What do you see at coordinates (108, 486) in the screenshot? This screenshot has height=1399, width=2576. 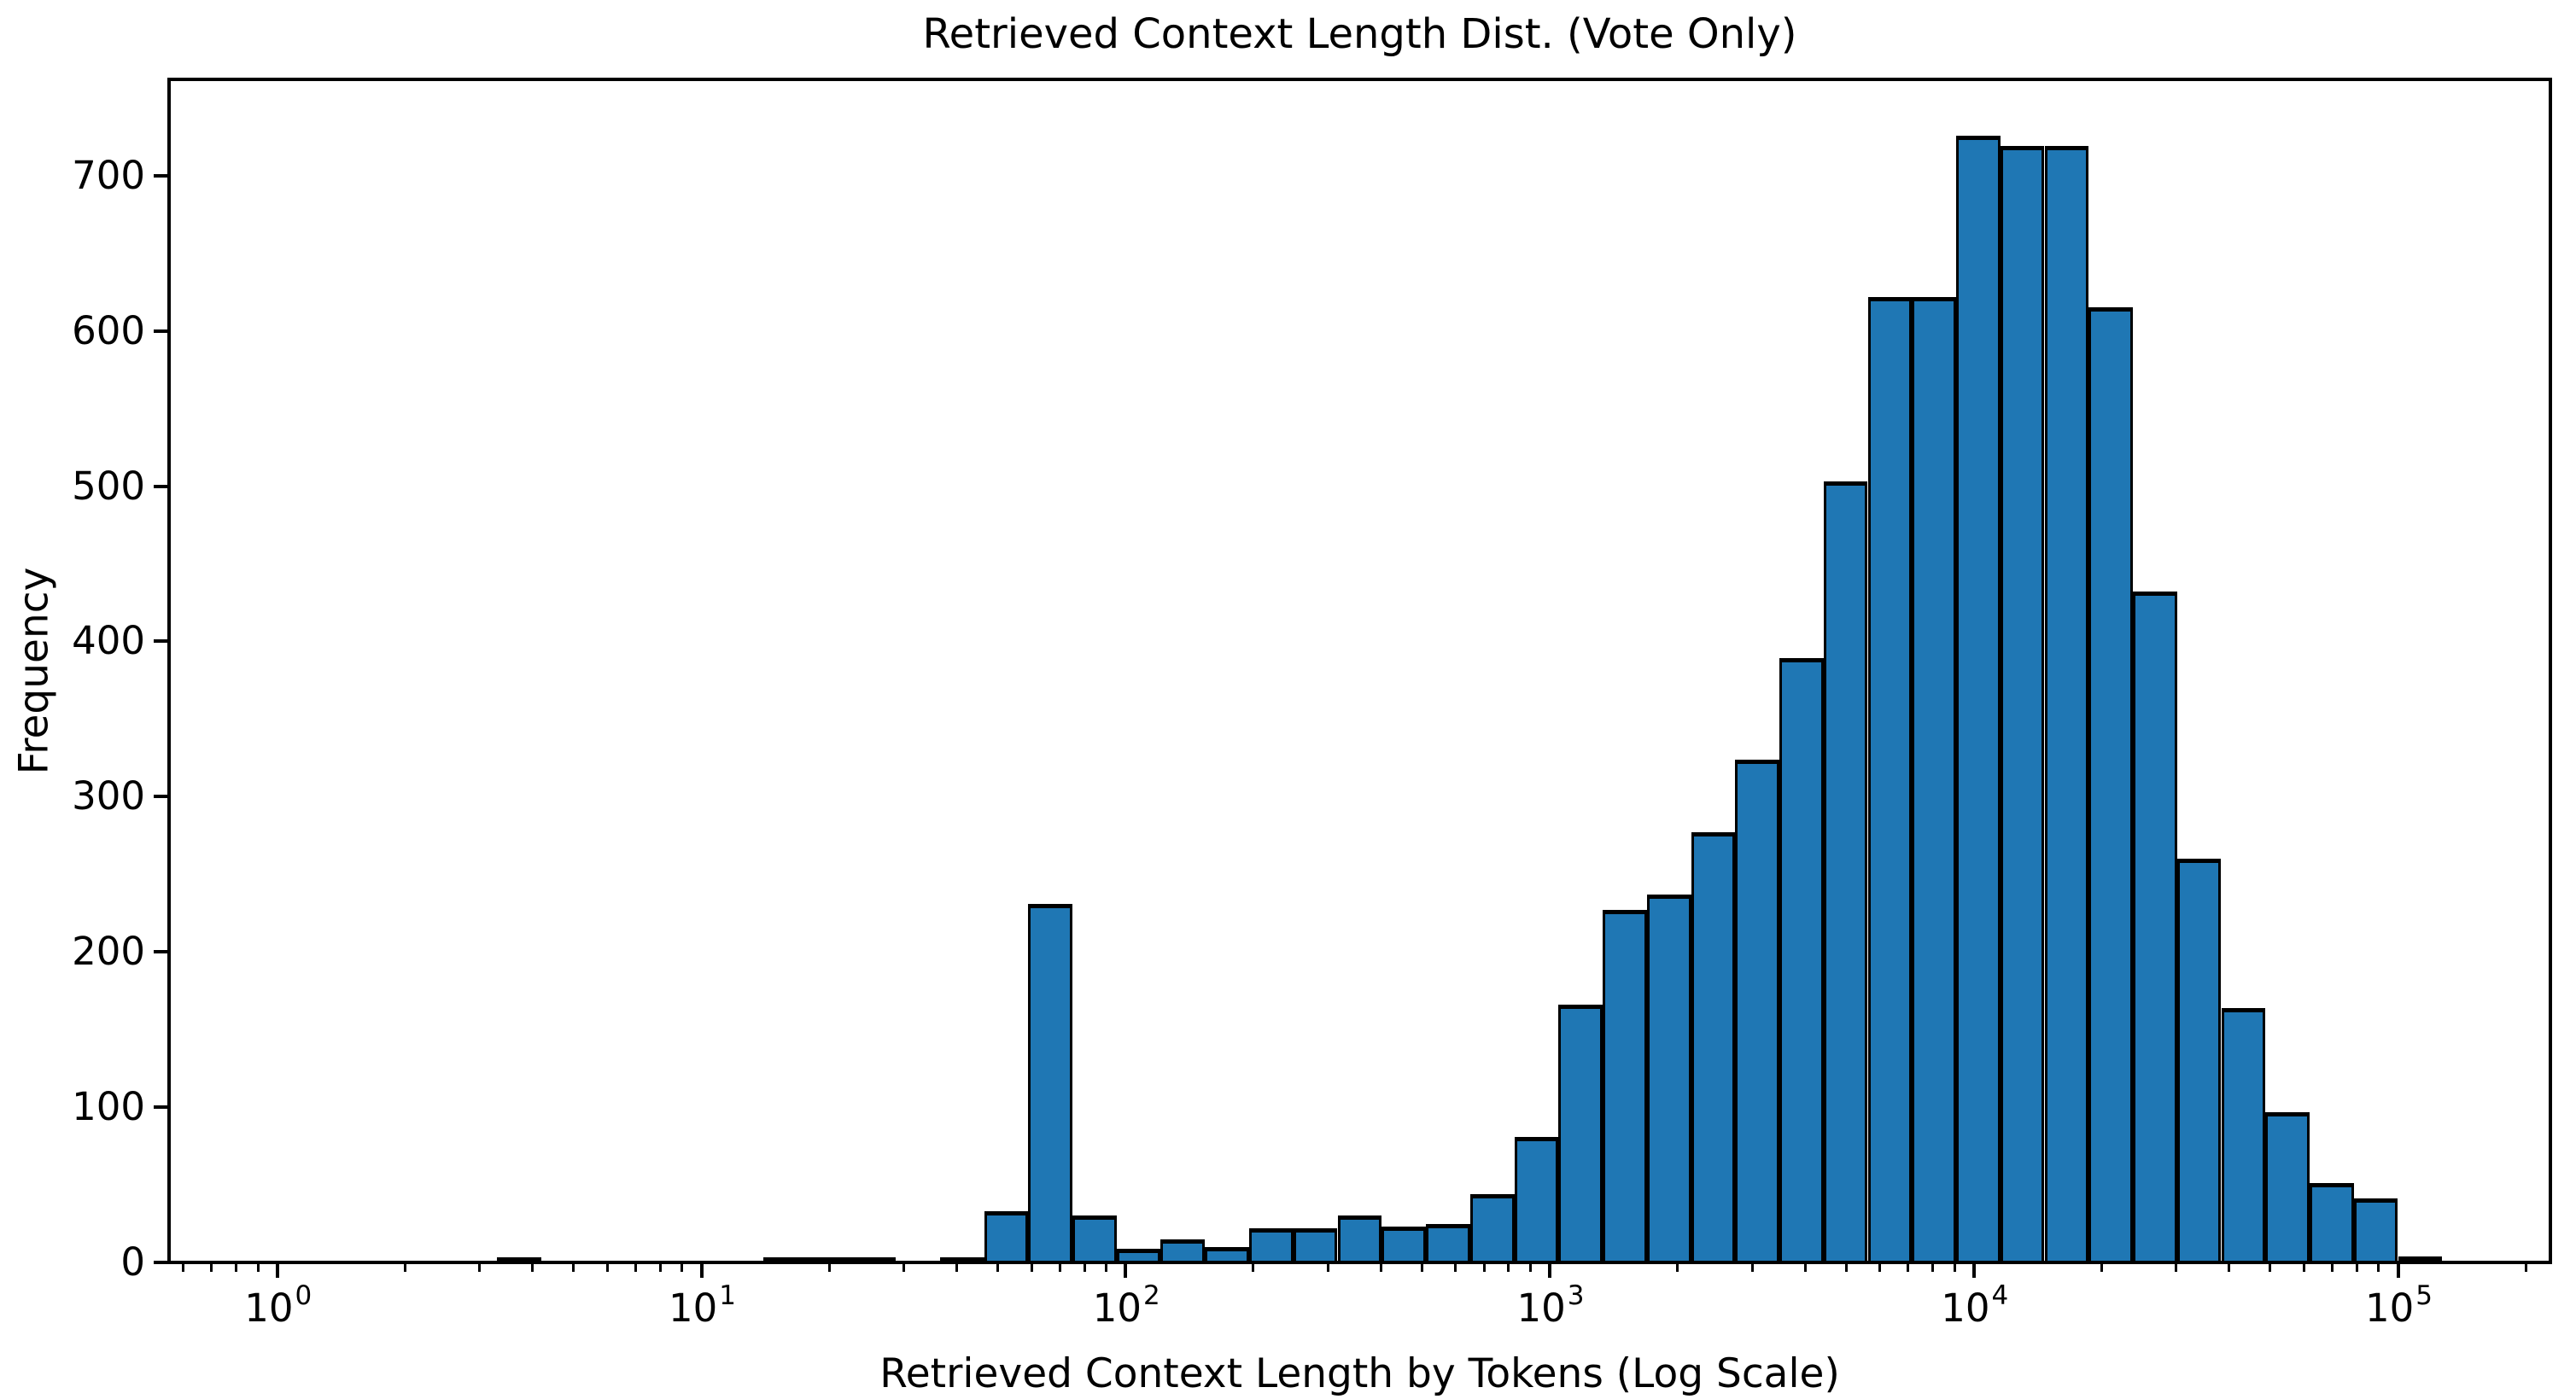 I see `y-tick-label: 500` at bounding box center [108, 486].